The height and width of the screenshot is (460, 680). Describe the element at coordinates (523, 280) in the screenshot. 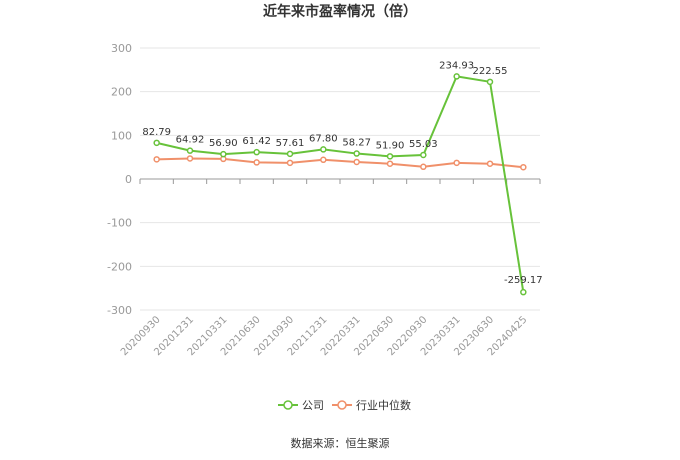

I see `data-label: -259.17` at that location.